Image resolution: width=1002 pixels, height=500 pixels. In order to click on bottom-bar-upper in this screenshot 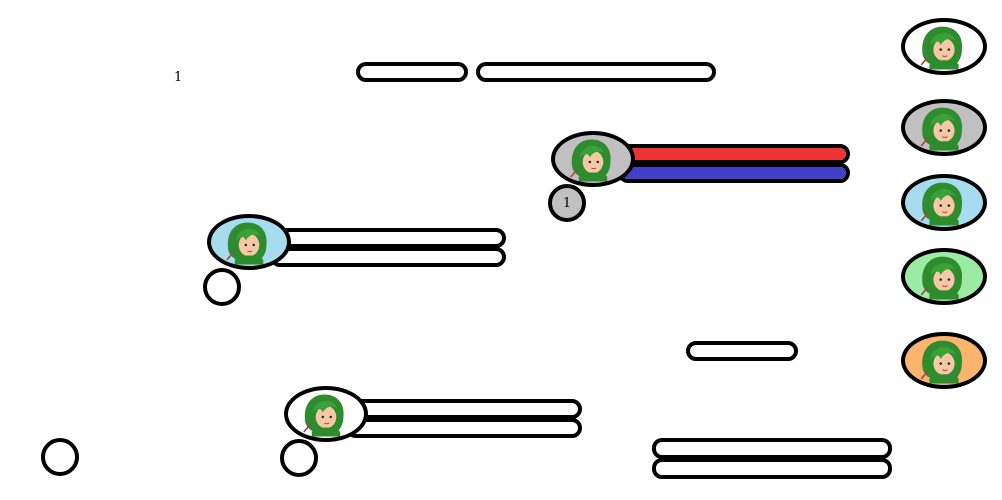, I will do `click(772, 448)`.